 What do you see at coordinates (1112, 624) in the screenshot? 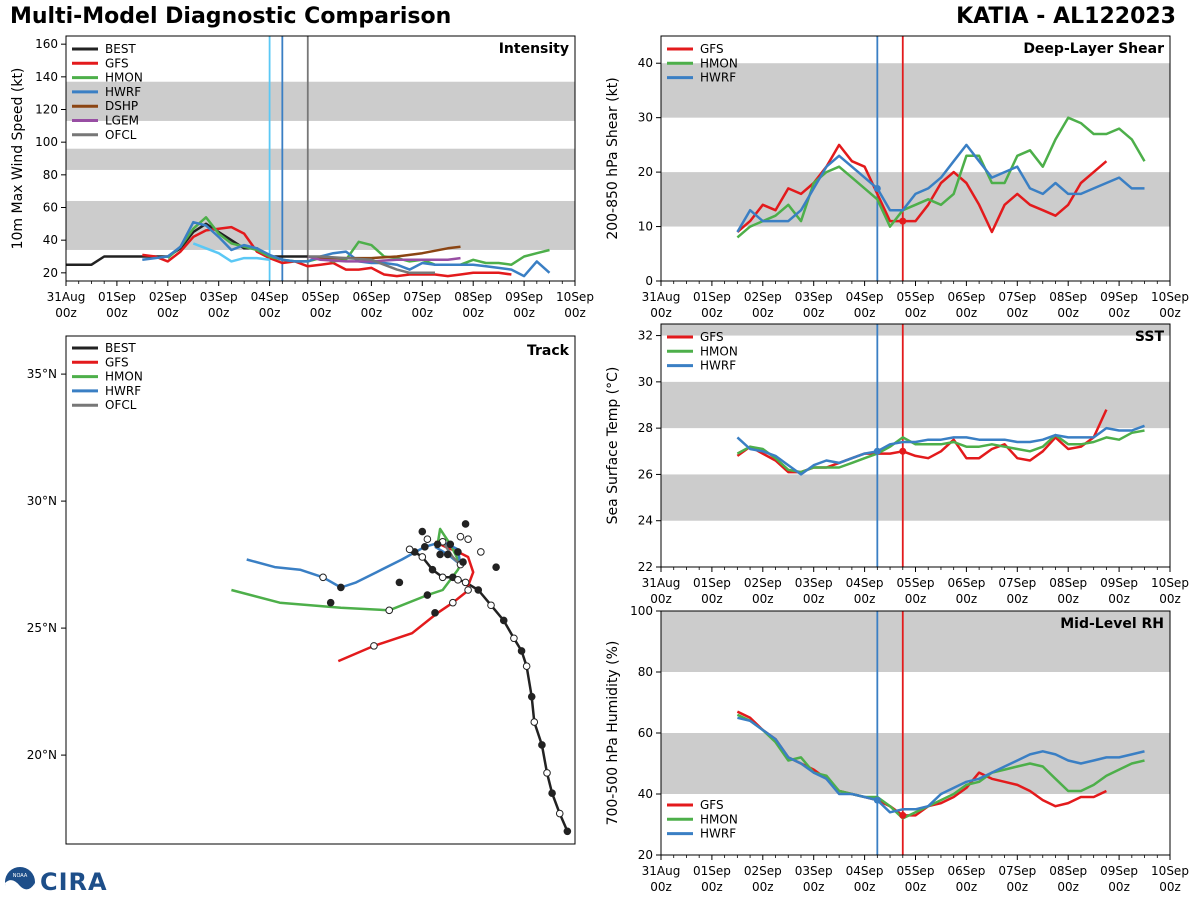
I see `rh-title: Mid-Level RH` at bounding box center [1112, 624].